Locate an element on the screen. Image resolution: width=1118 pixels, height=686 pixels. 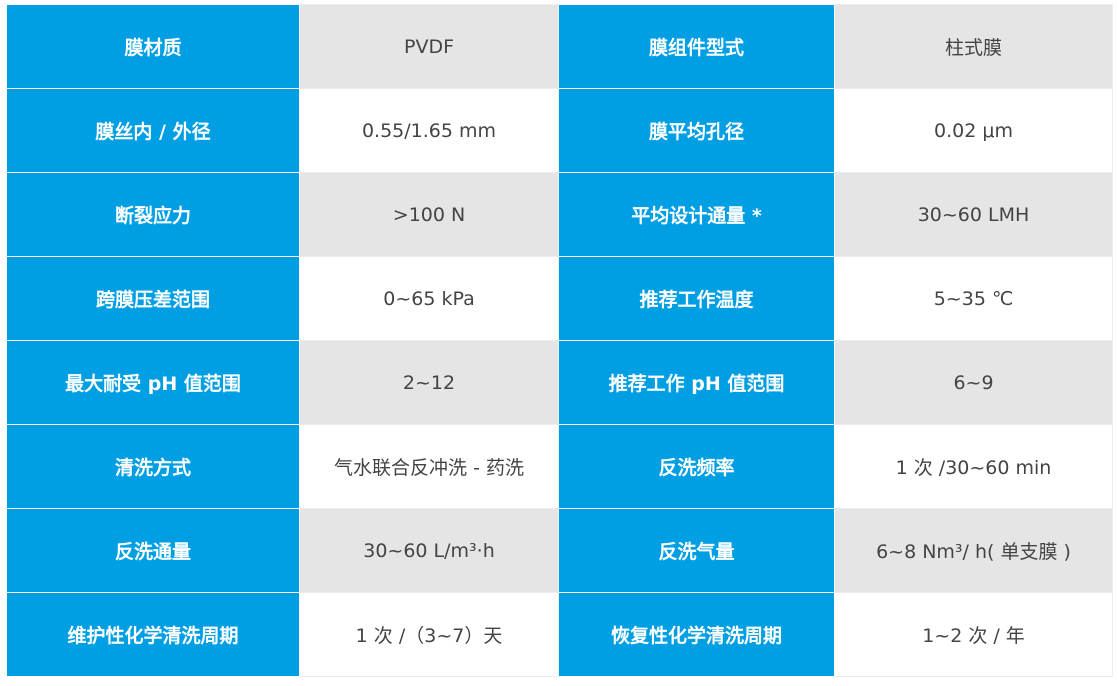
spec-label: 反洗频率 is located at coordinates (696, 466).